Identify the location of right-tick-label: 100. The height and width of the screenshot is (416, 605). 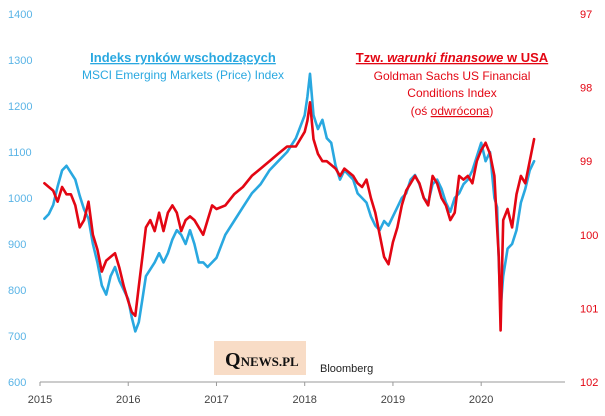
(589, 236).